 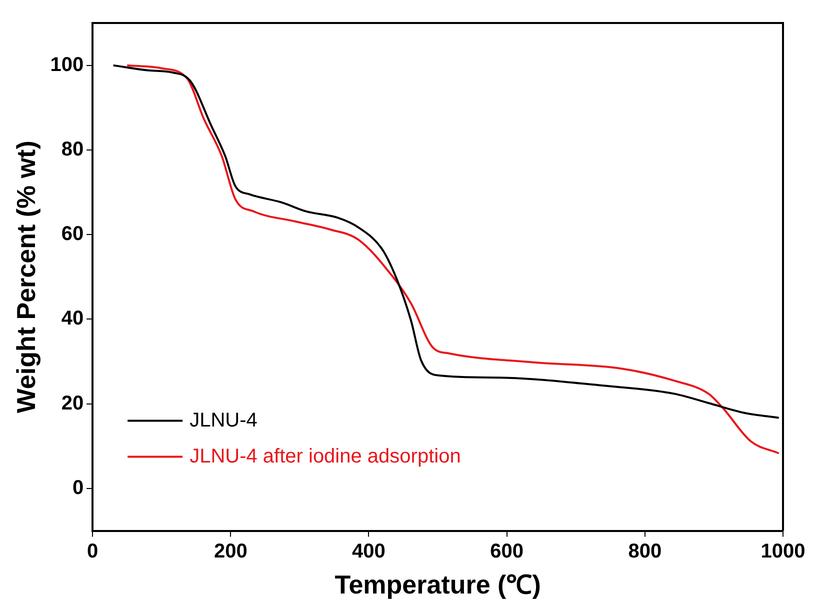 I want to click on y-axis-title: Weight Percent (% wt), so click(x=25, y=277).